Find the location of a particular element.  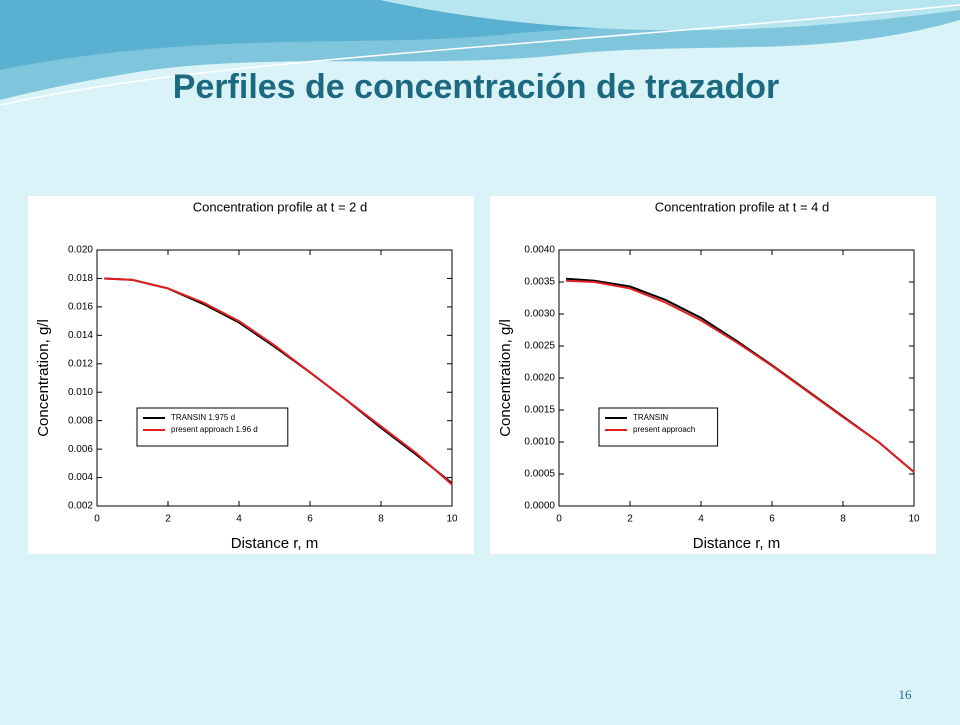

page-number: 16 is located at coordinates (906, 694).